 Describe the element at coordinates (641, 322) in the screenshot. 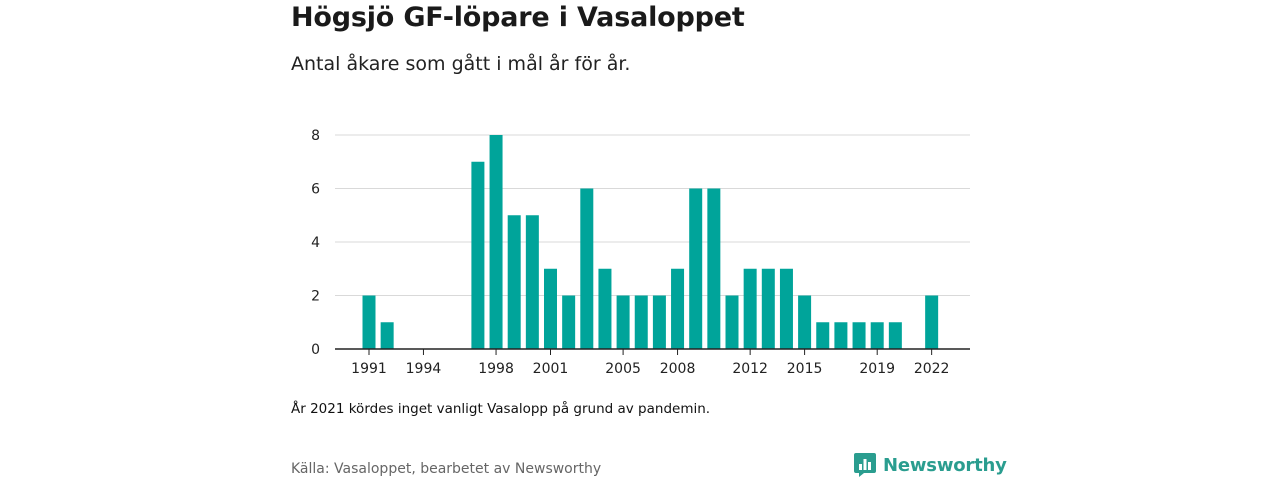

I see `bar-2006` at that location.